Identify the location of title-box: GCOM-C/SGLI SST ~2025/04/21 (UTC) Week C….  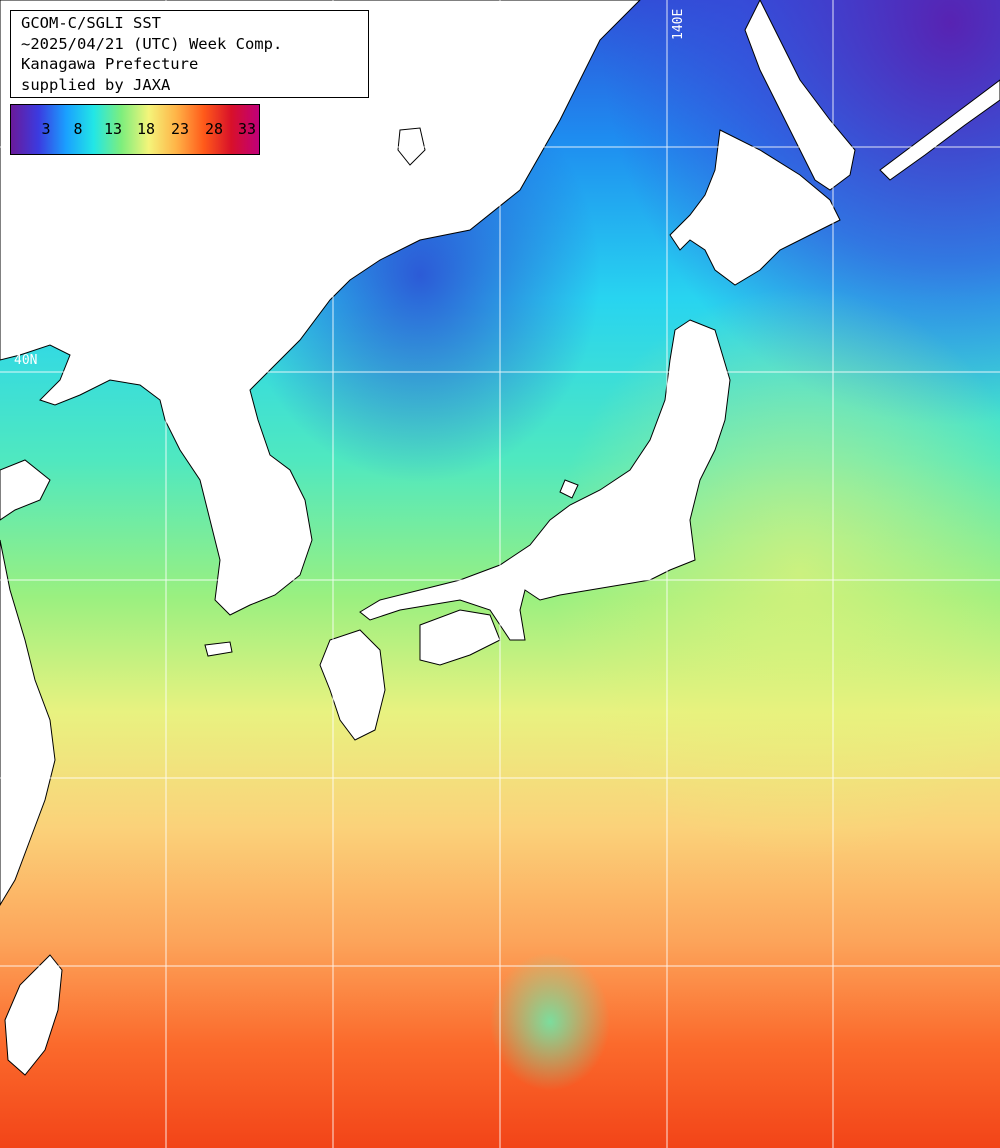
(189, 54).